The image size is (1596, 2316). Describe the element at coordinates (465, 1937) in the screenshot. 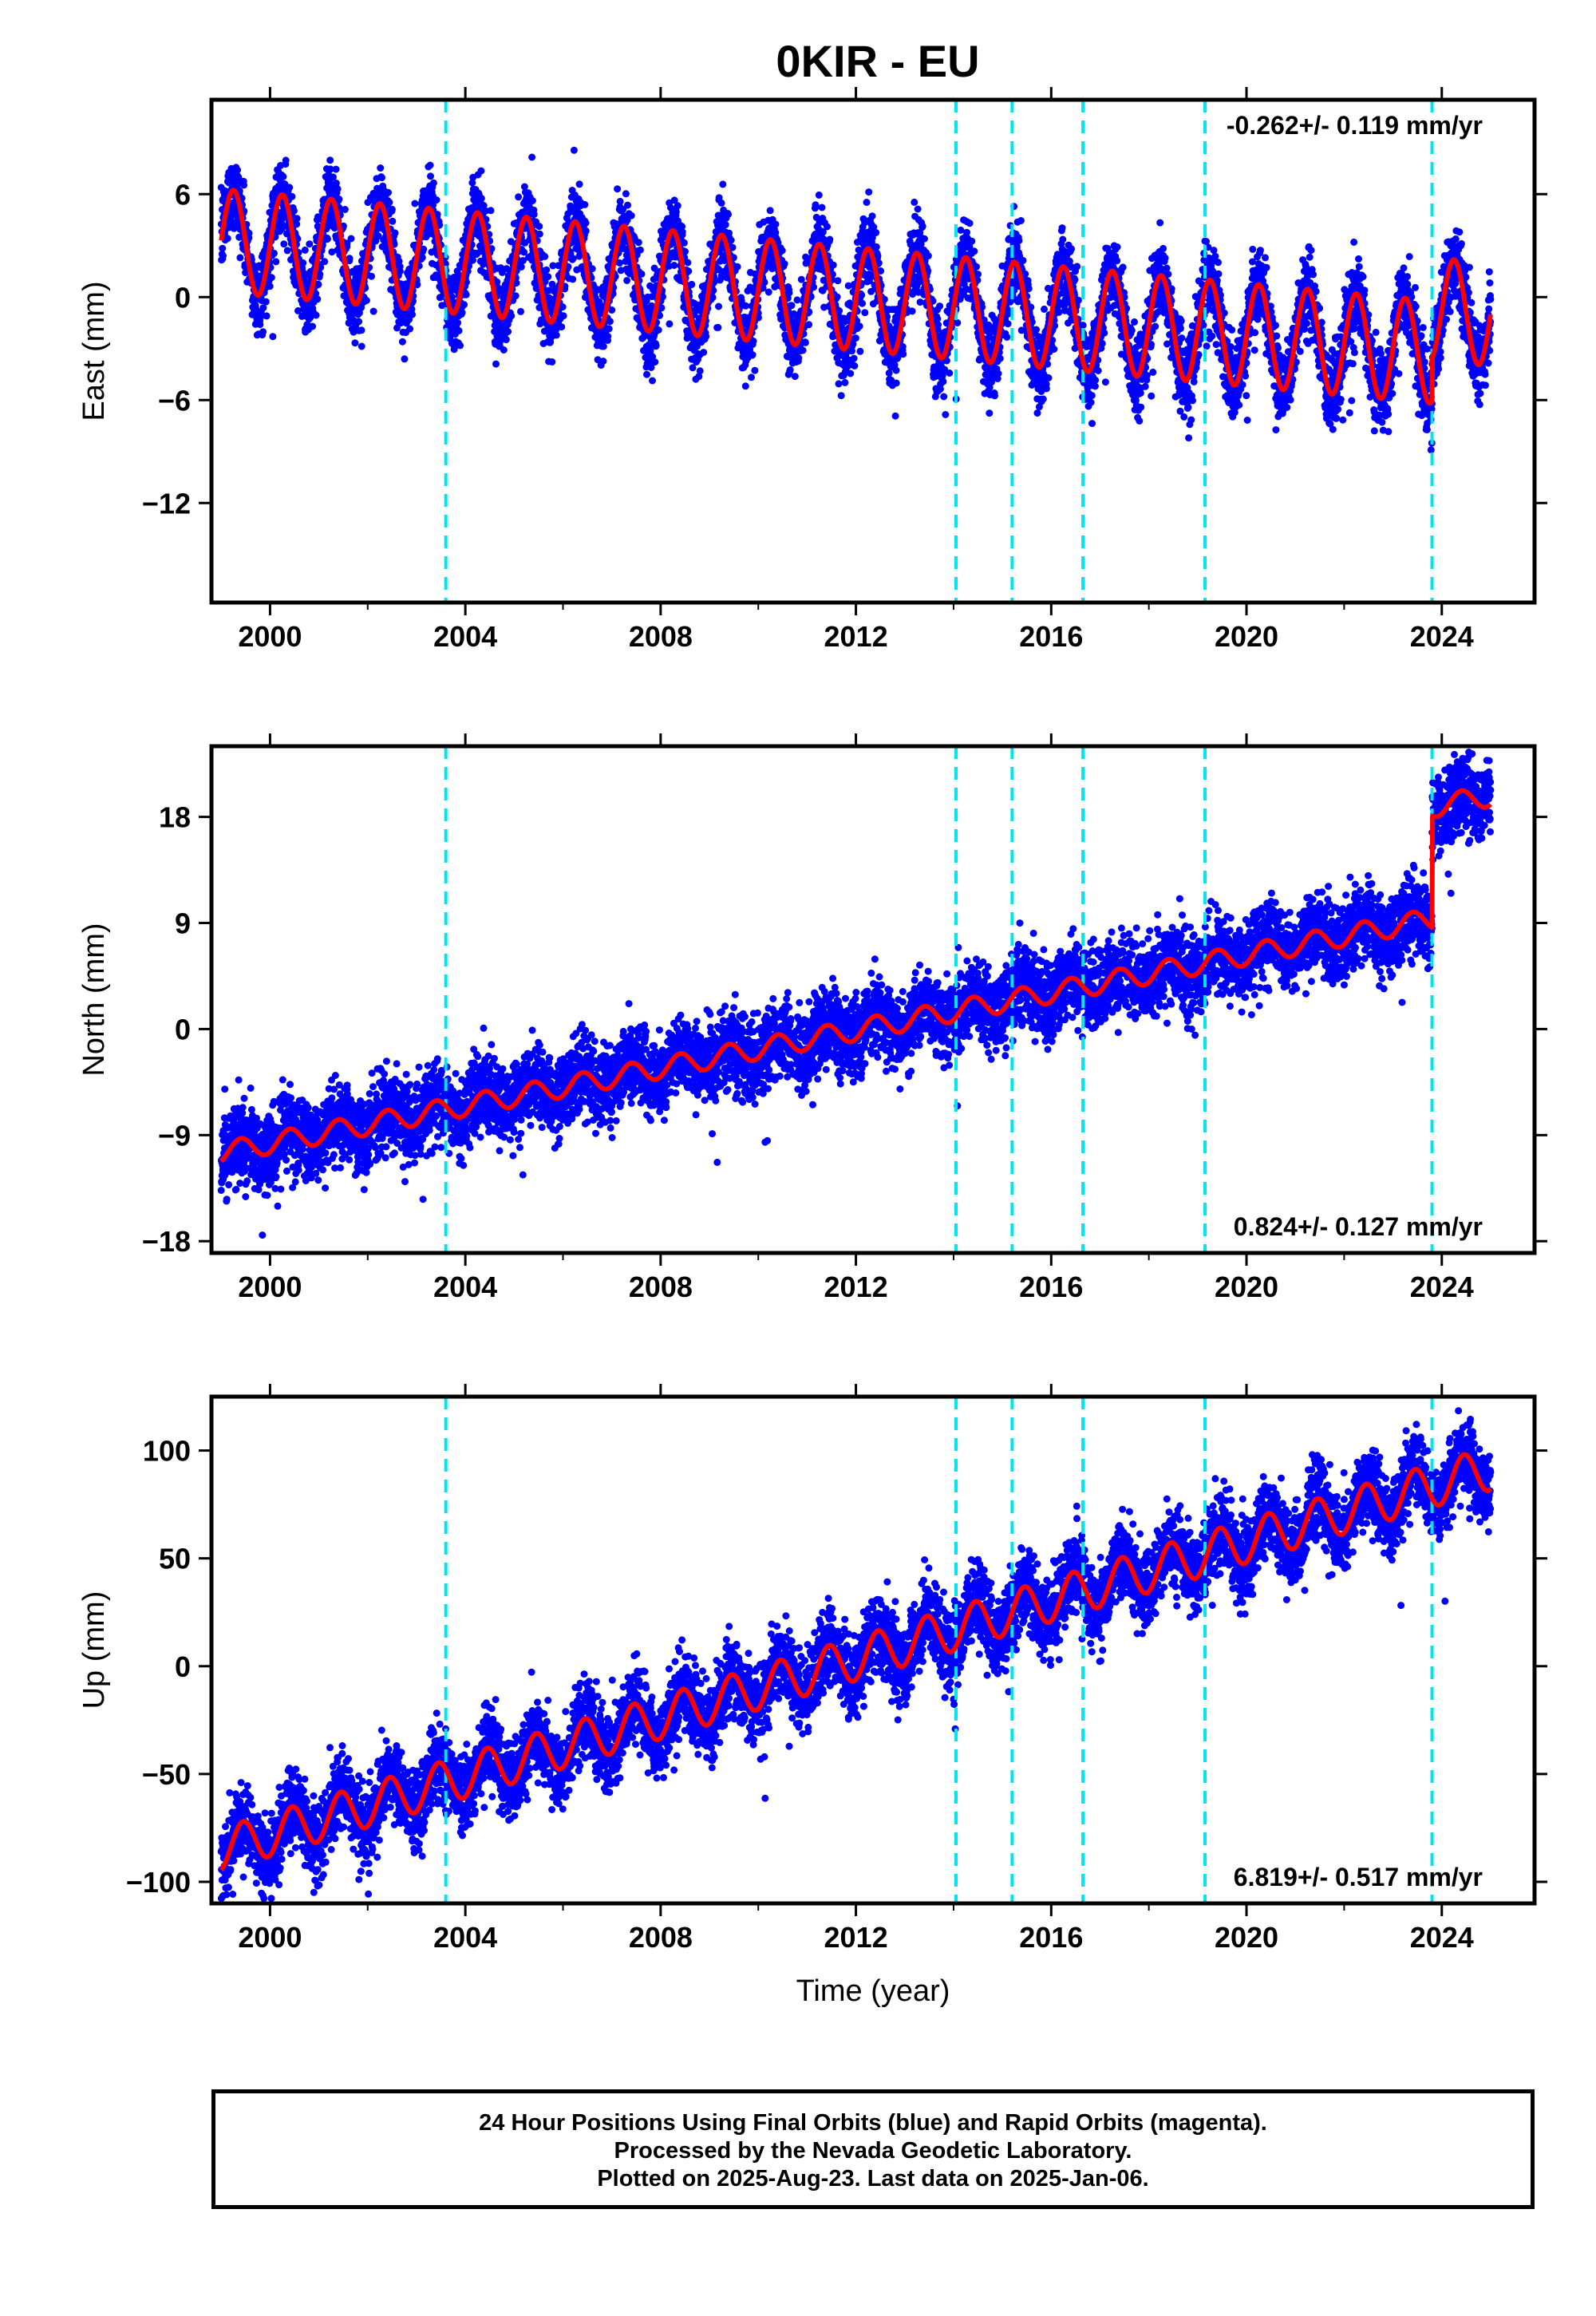

I see `x-tick-label-3-2004: 2004` at that location.